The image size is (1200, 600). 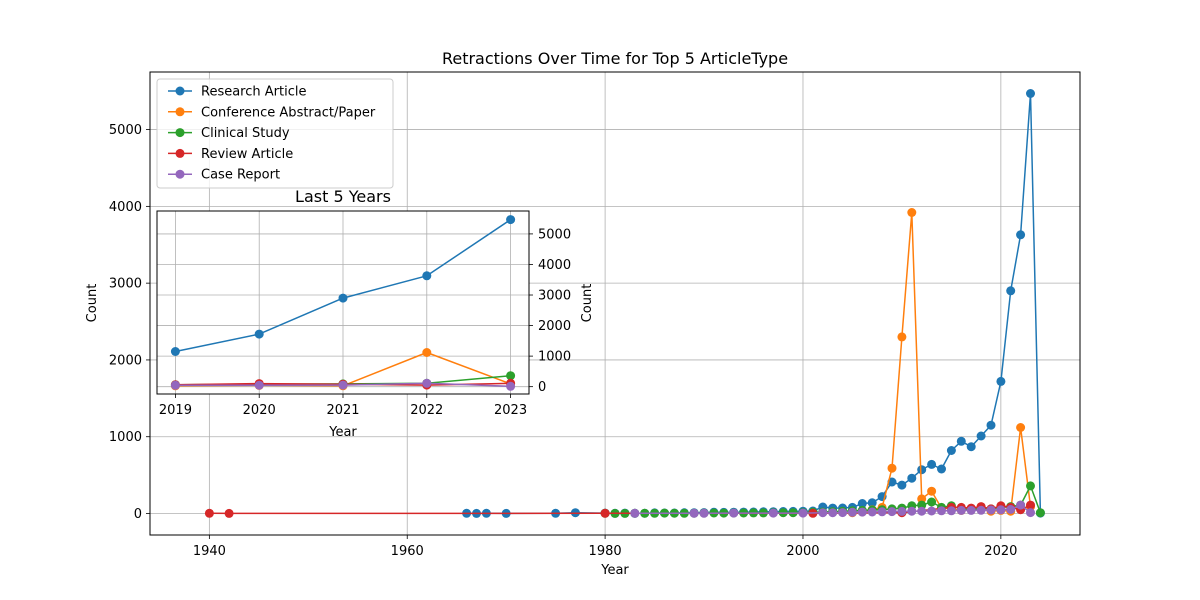 I want to click on inset-x-ticks: 2019 2020 2021 2022 2023, so click(x=343, y=406).